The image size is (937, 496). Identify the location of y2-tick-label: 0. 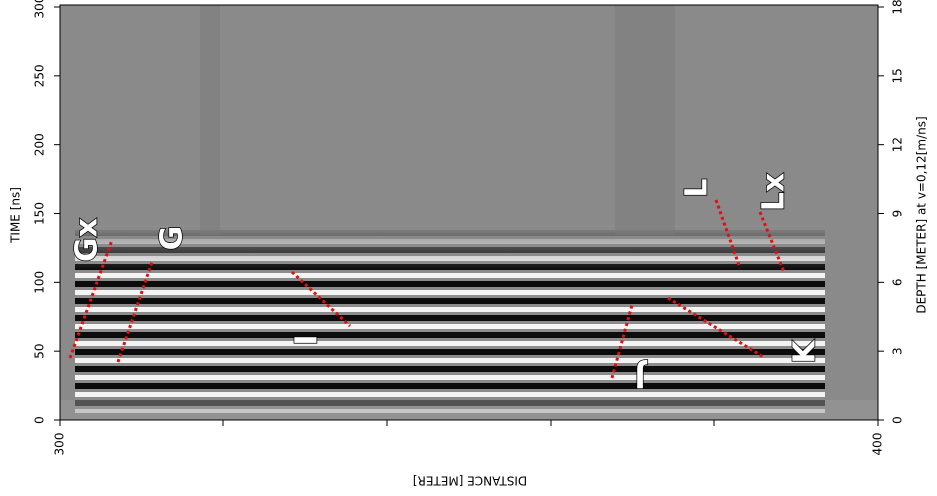
(898, 420).